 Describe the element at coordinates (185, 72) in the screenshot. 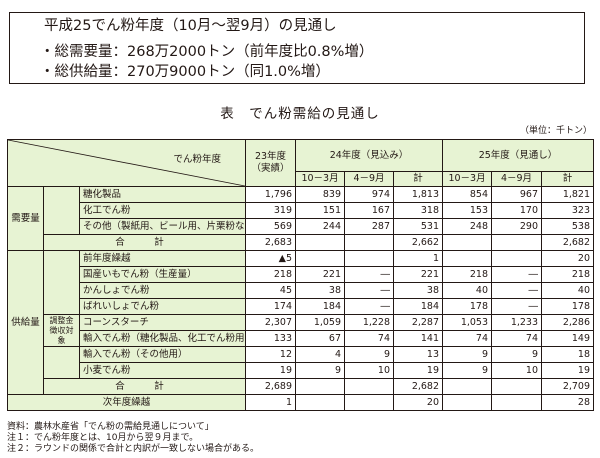

I see `summary-line-supply: ・総供給量：270万9000トン（同1.0%増）` at that location.